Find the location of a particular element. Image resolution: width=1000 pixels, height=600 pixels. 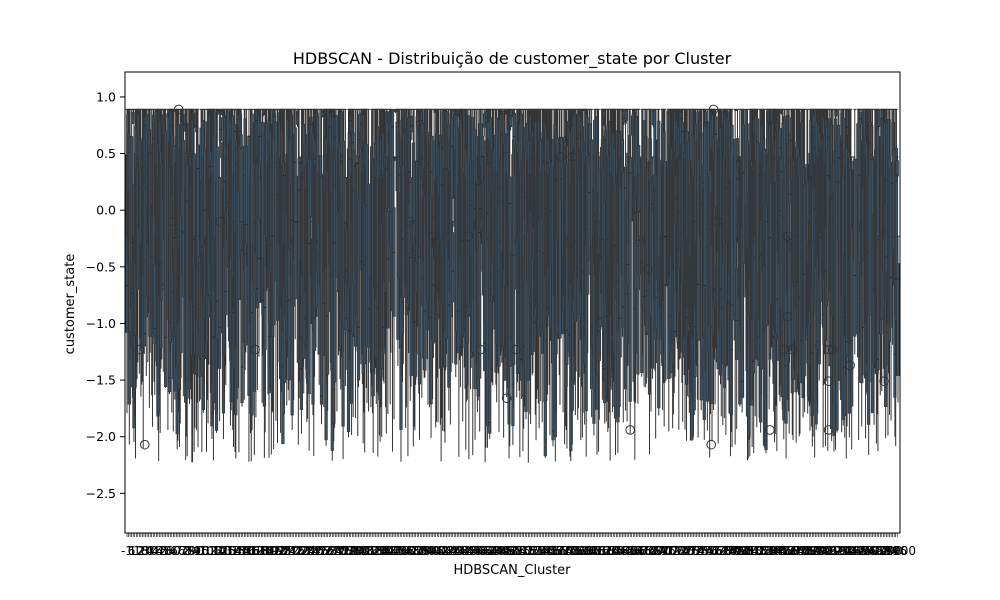

y-axis-label: customer_state is located at coordinates (70, 304).